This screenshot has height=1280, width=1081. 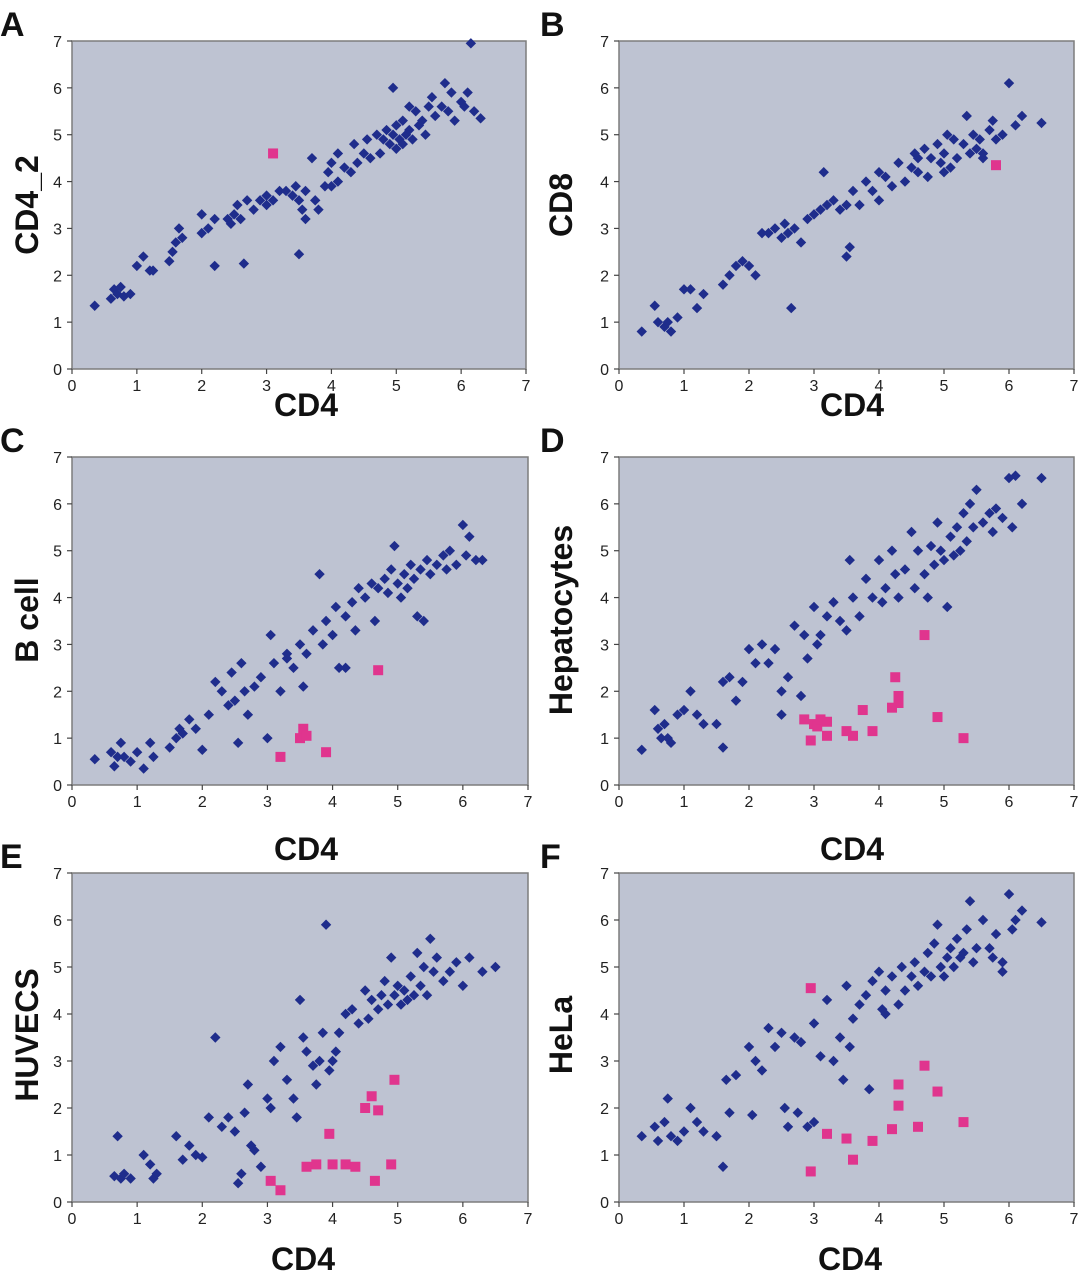 I want to click on x-tick-label: 1, so click(x=137, y=1219).